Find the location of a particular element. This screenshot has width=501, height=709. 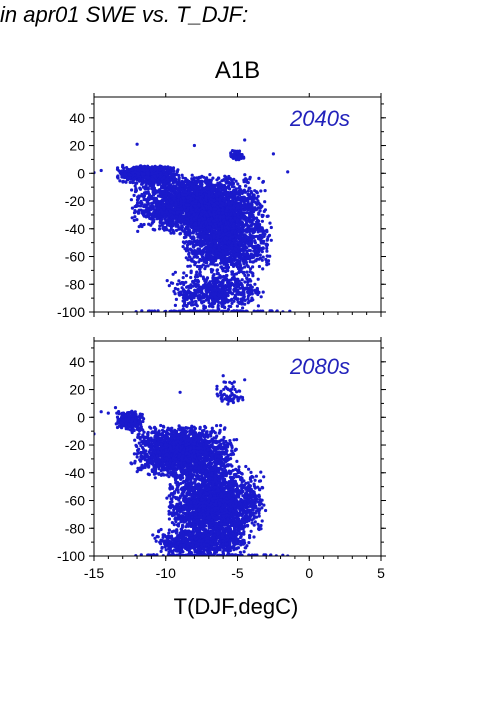

figure-header-title: in apr01 SWE vs. T_DJF: is located at coordinates (124, 14).